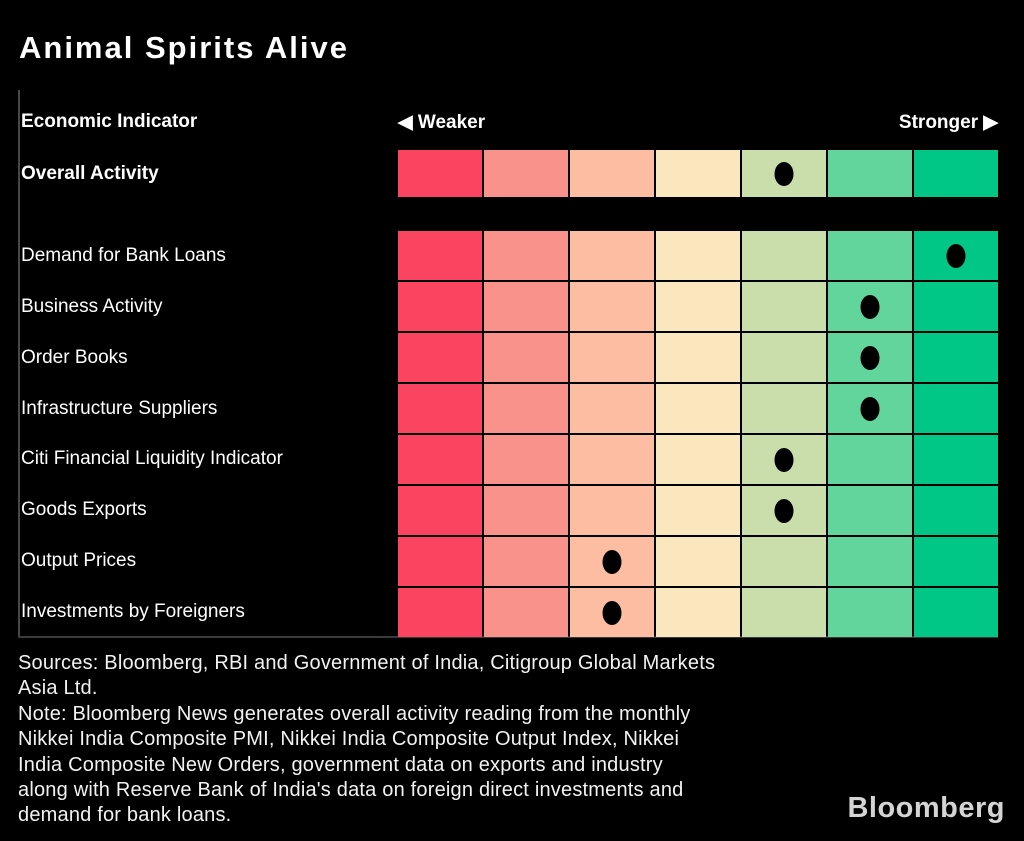 Image resolution: width=1024 pixels, height=841 pixels. Describe the element at coordinates (948, 122) in the screenshot. I see `stronger-axis-label: Stronger ▶` at that location.